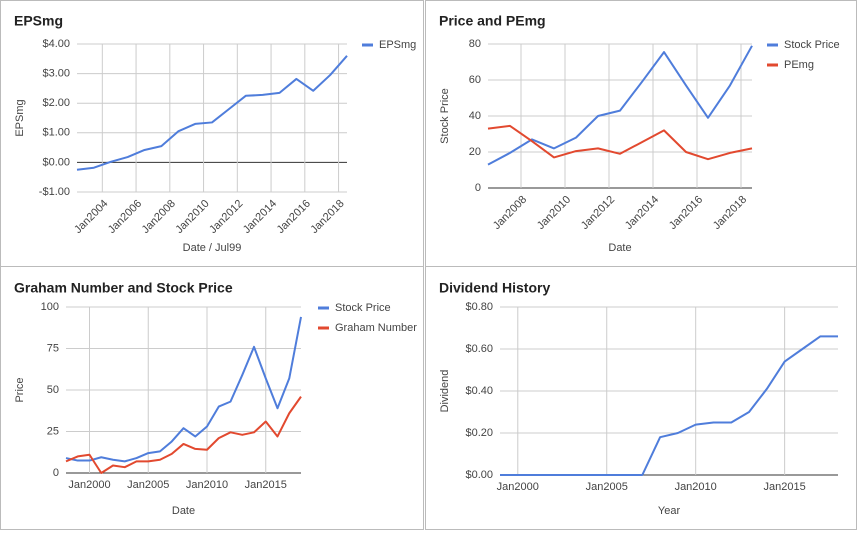 The height and width of the screenshot is (537, 857). What do you see at coordinates (54, 192) in the screenshot?
I see `y-tick-label: -$1.00` at bounding box center [54, 192].